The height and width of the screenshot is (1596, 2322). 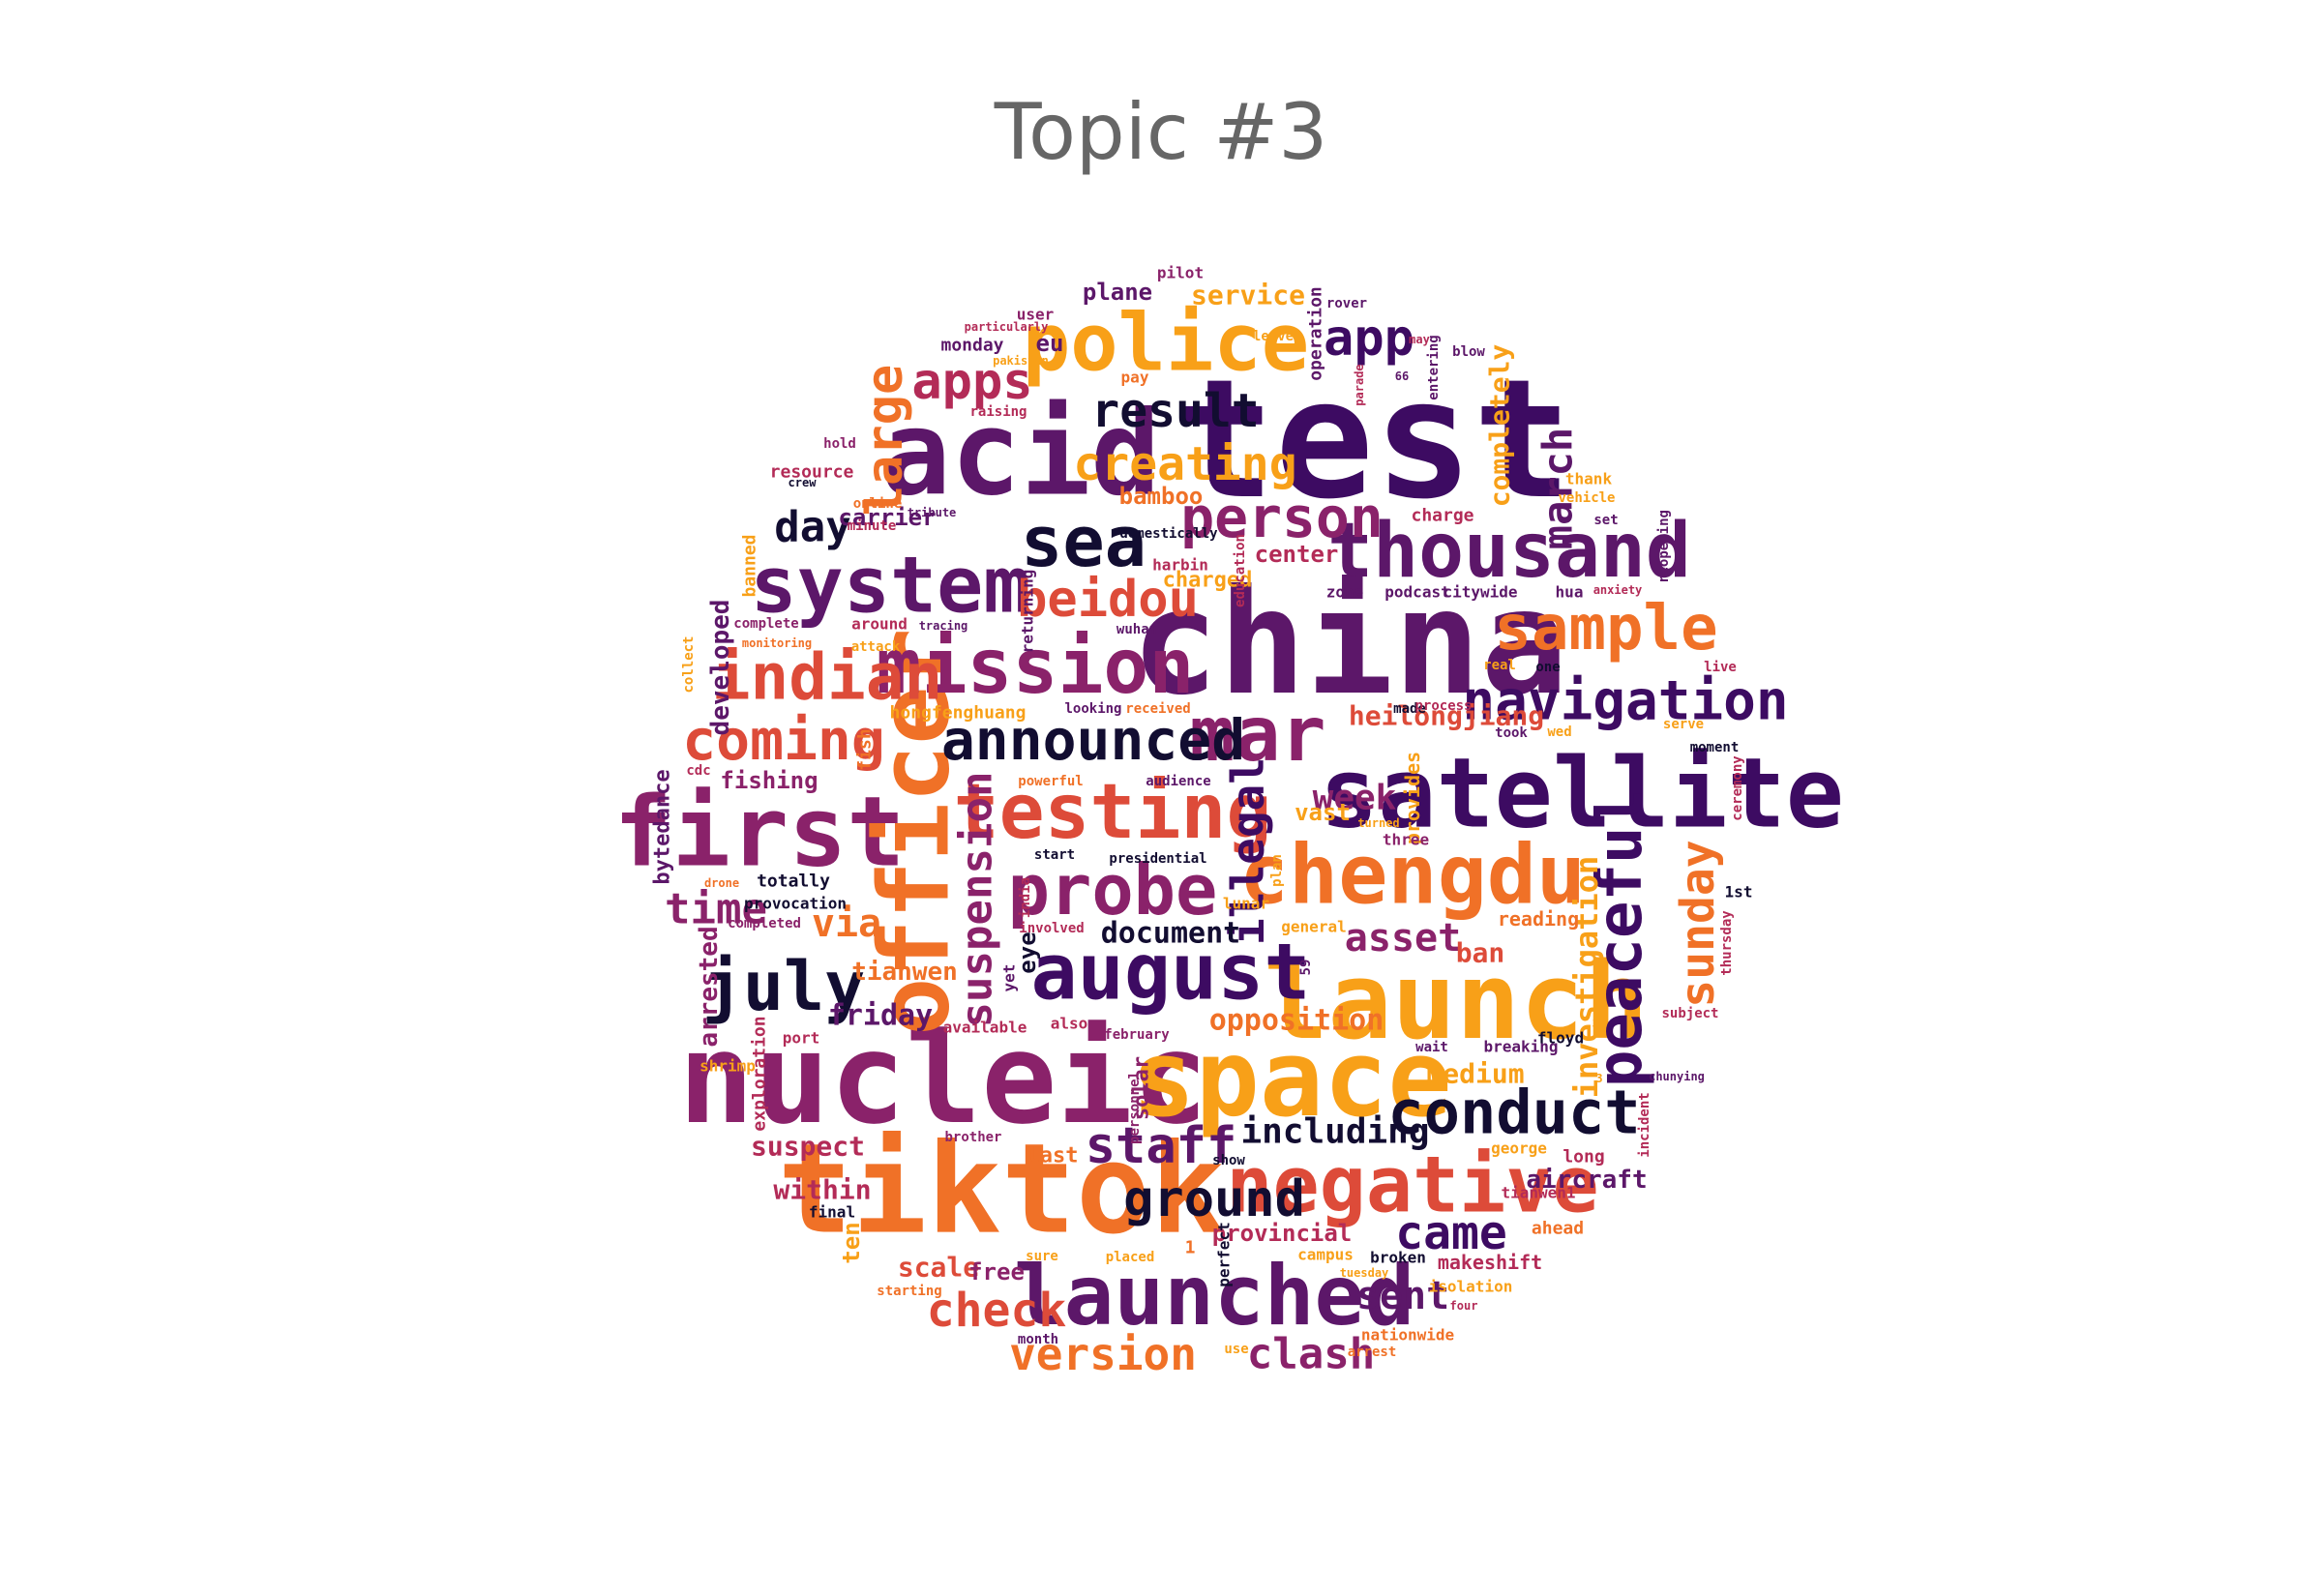 I want to click on word-shrimp: shrimp, so click(x=728, y=1066).